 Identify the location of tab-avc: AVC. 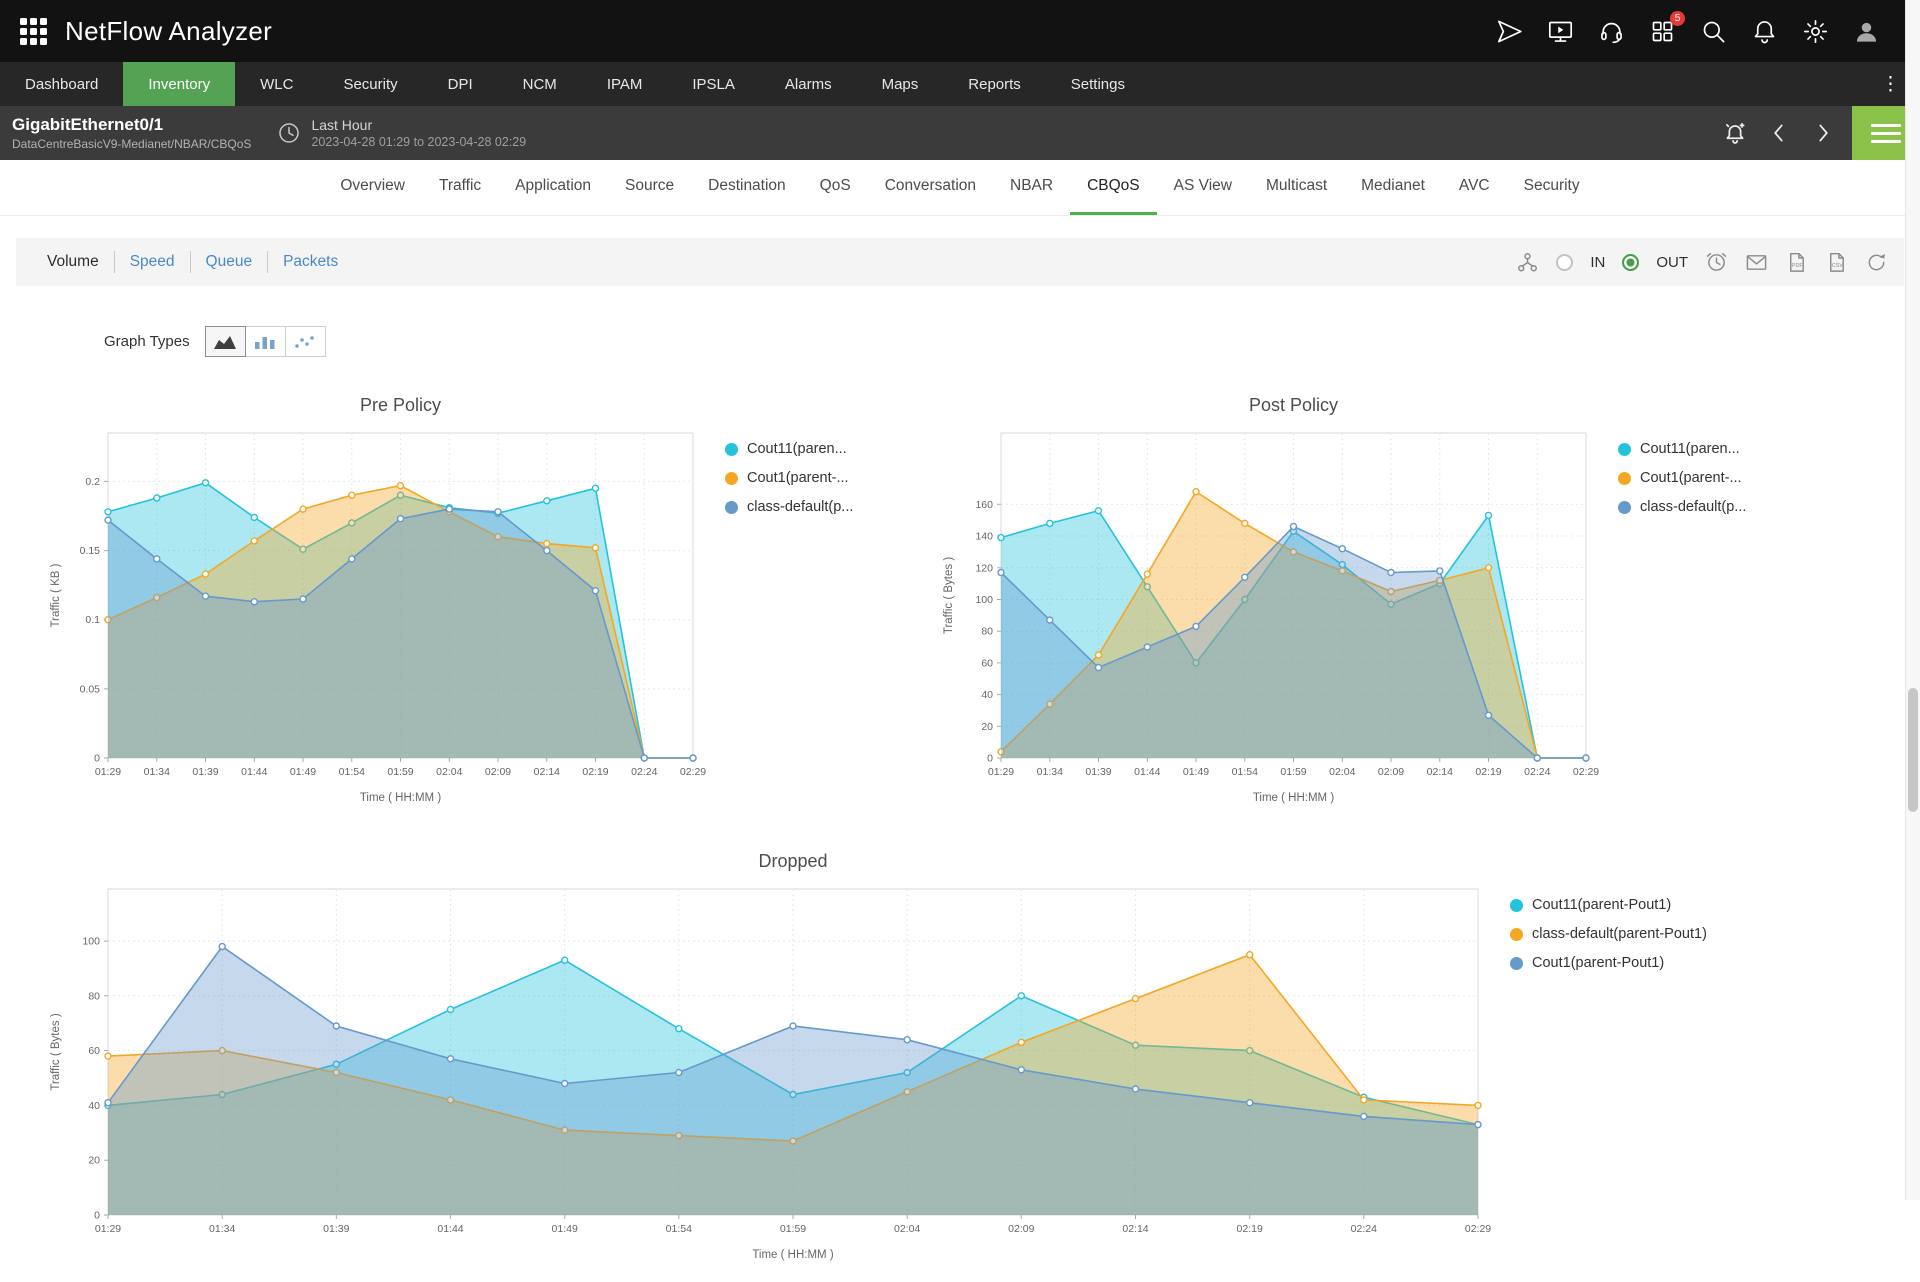
(1474, 185).